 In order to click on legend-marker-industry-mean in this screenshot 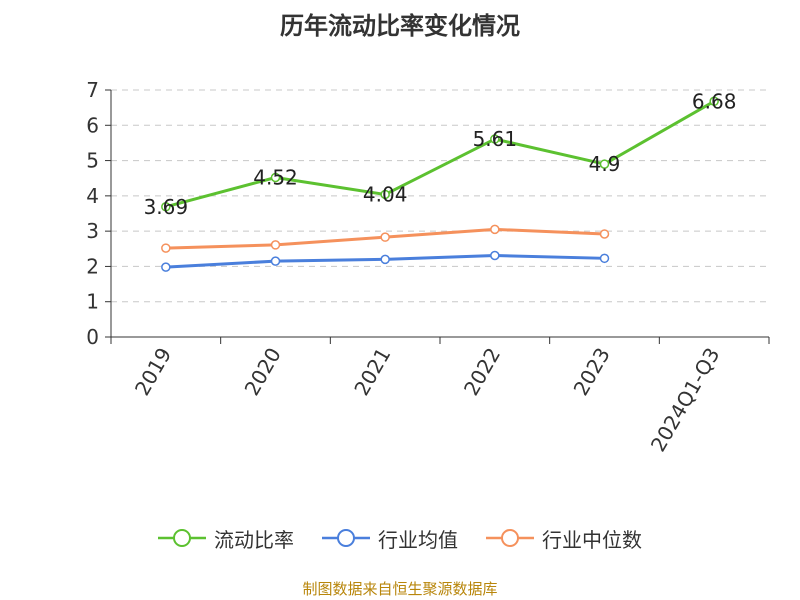, I will do `click(346, 538)`.